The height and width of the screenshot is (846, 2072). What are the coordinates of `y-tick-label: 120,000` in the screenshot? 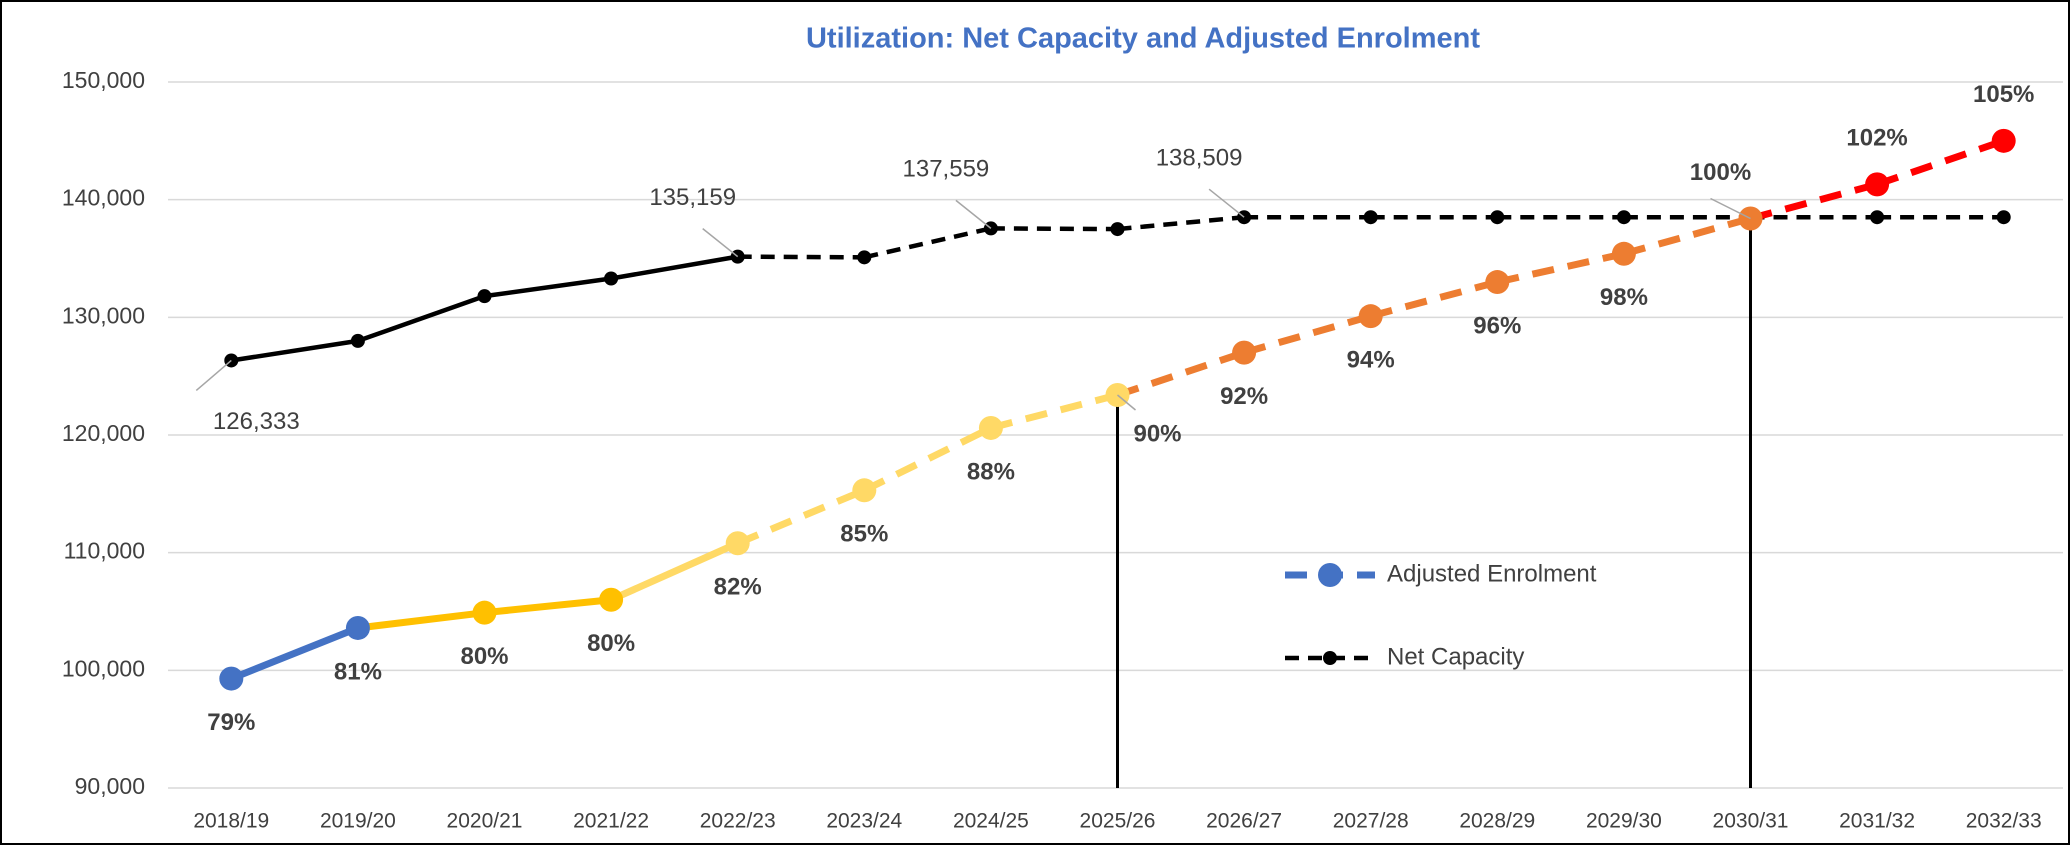 It's located at (103, 433).